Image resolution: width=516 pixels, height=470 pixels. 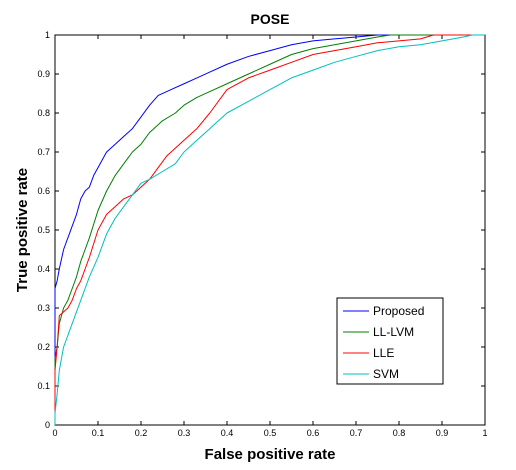 I want to click on x-tick-label: 0.2, so click(x=141, y=433).